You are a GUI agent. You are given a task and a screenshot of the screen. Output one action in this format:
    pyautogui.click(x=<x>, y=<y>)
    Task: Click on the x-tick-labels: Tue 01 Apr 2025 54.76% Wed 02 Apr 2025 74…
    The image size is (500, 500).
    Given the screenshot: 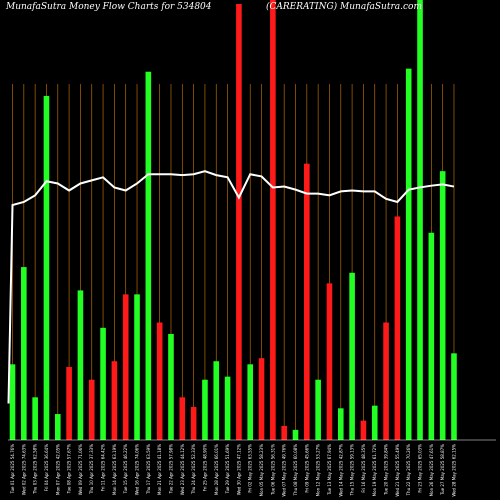 What is the action you would take?
    pyautogui.click(x=233, y=470)
    